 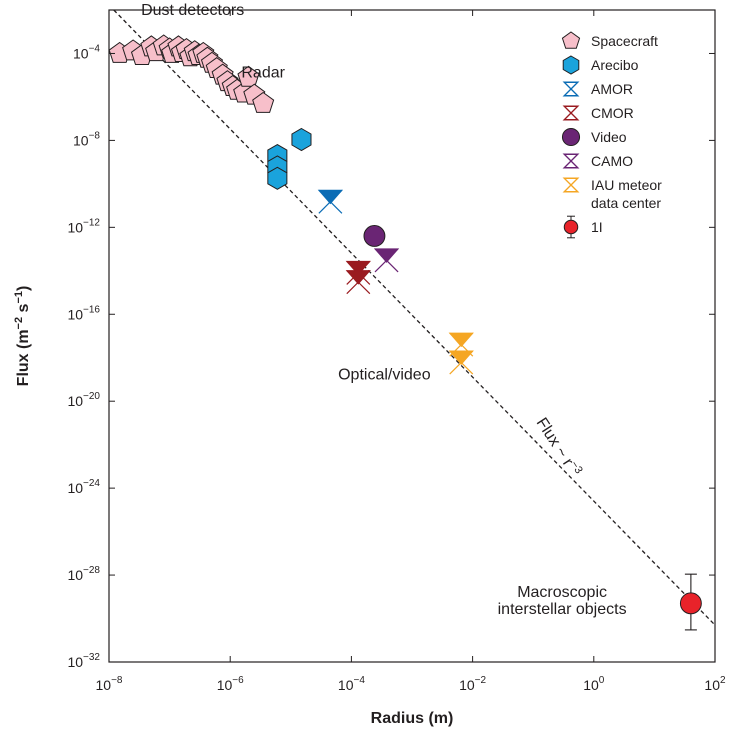 I want to click on legend-item-arecibo-label: Arecibo, so click(x=615, y=65).